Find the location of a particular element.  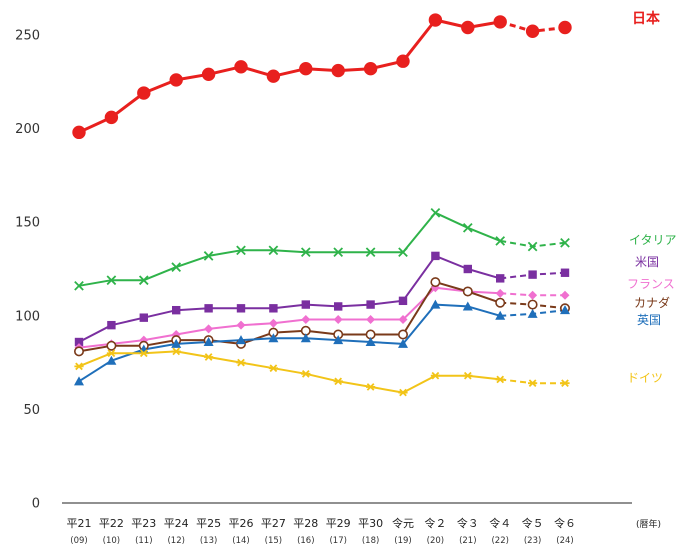

x-axis-unit-label: (暦年) is located at coordinates (648, 524).